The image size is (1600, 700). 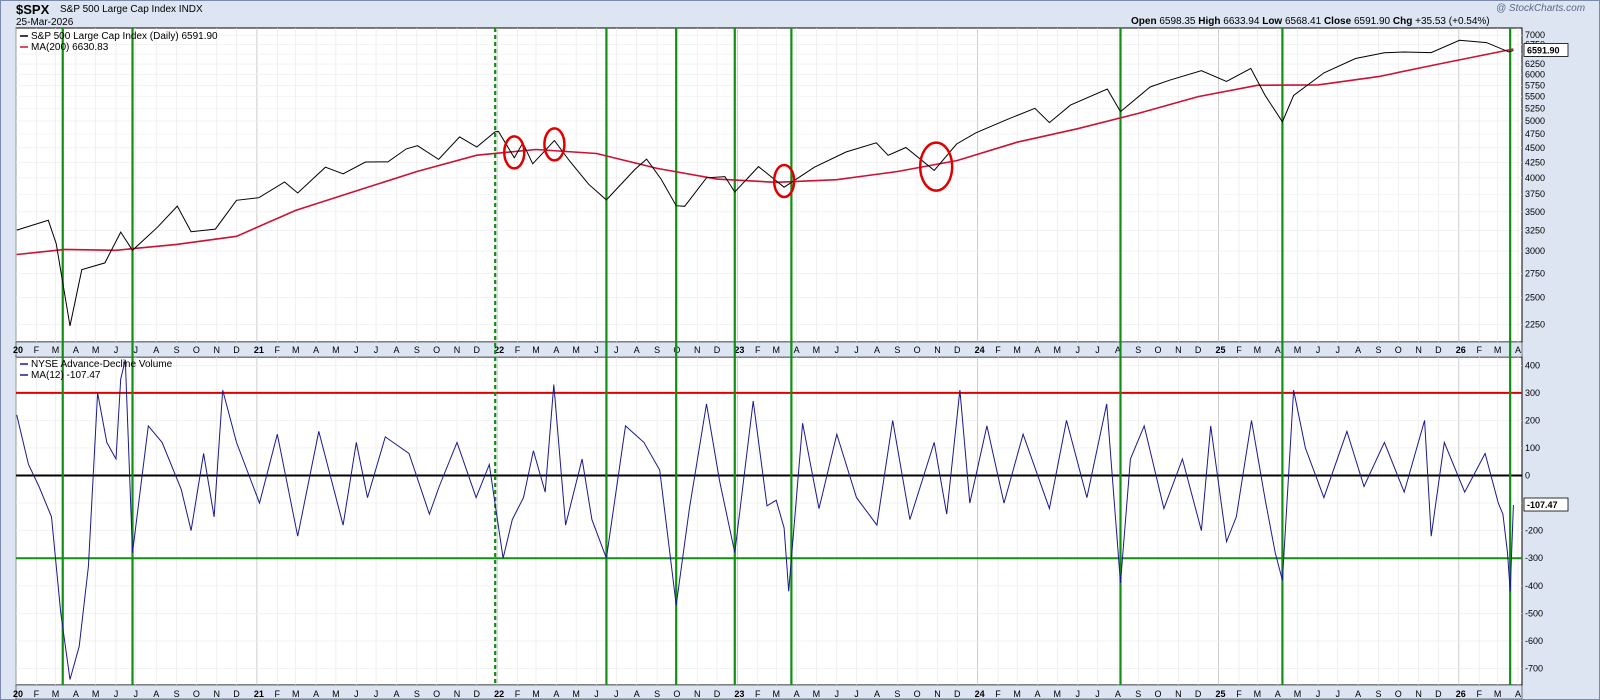 I want to click on y-tick-label: 6000, so click(x=1535, y=74).